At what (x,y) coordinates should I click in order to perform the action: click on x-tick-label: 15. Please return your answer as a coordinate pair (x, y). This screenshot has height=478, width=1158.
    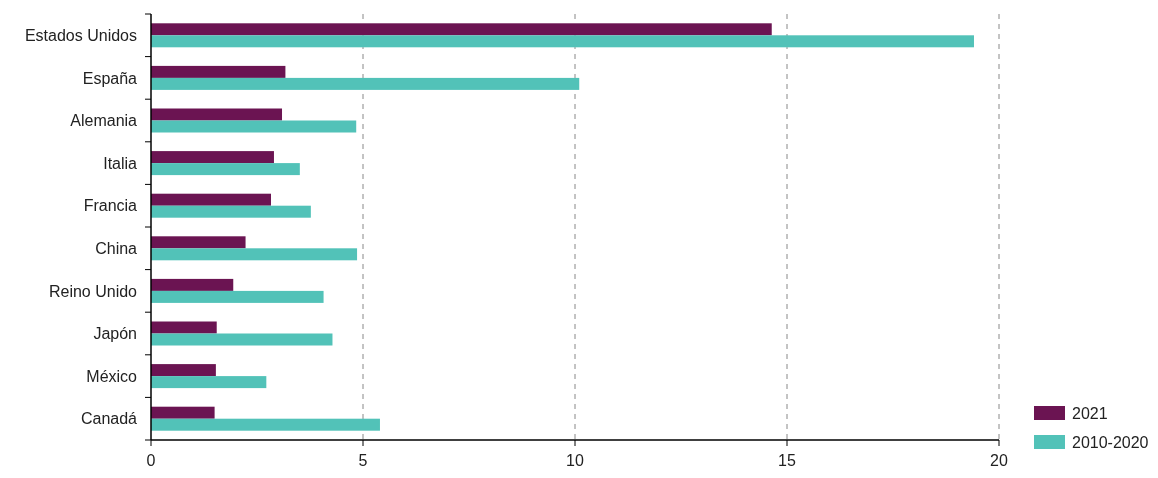
    Looking at the image, I should click on (787, 460).